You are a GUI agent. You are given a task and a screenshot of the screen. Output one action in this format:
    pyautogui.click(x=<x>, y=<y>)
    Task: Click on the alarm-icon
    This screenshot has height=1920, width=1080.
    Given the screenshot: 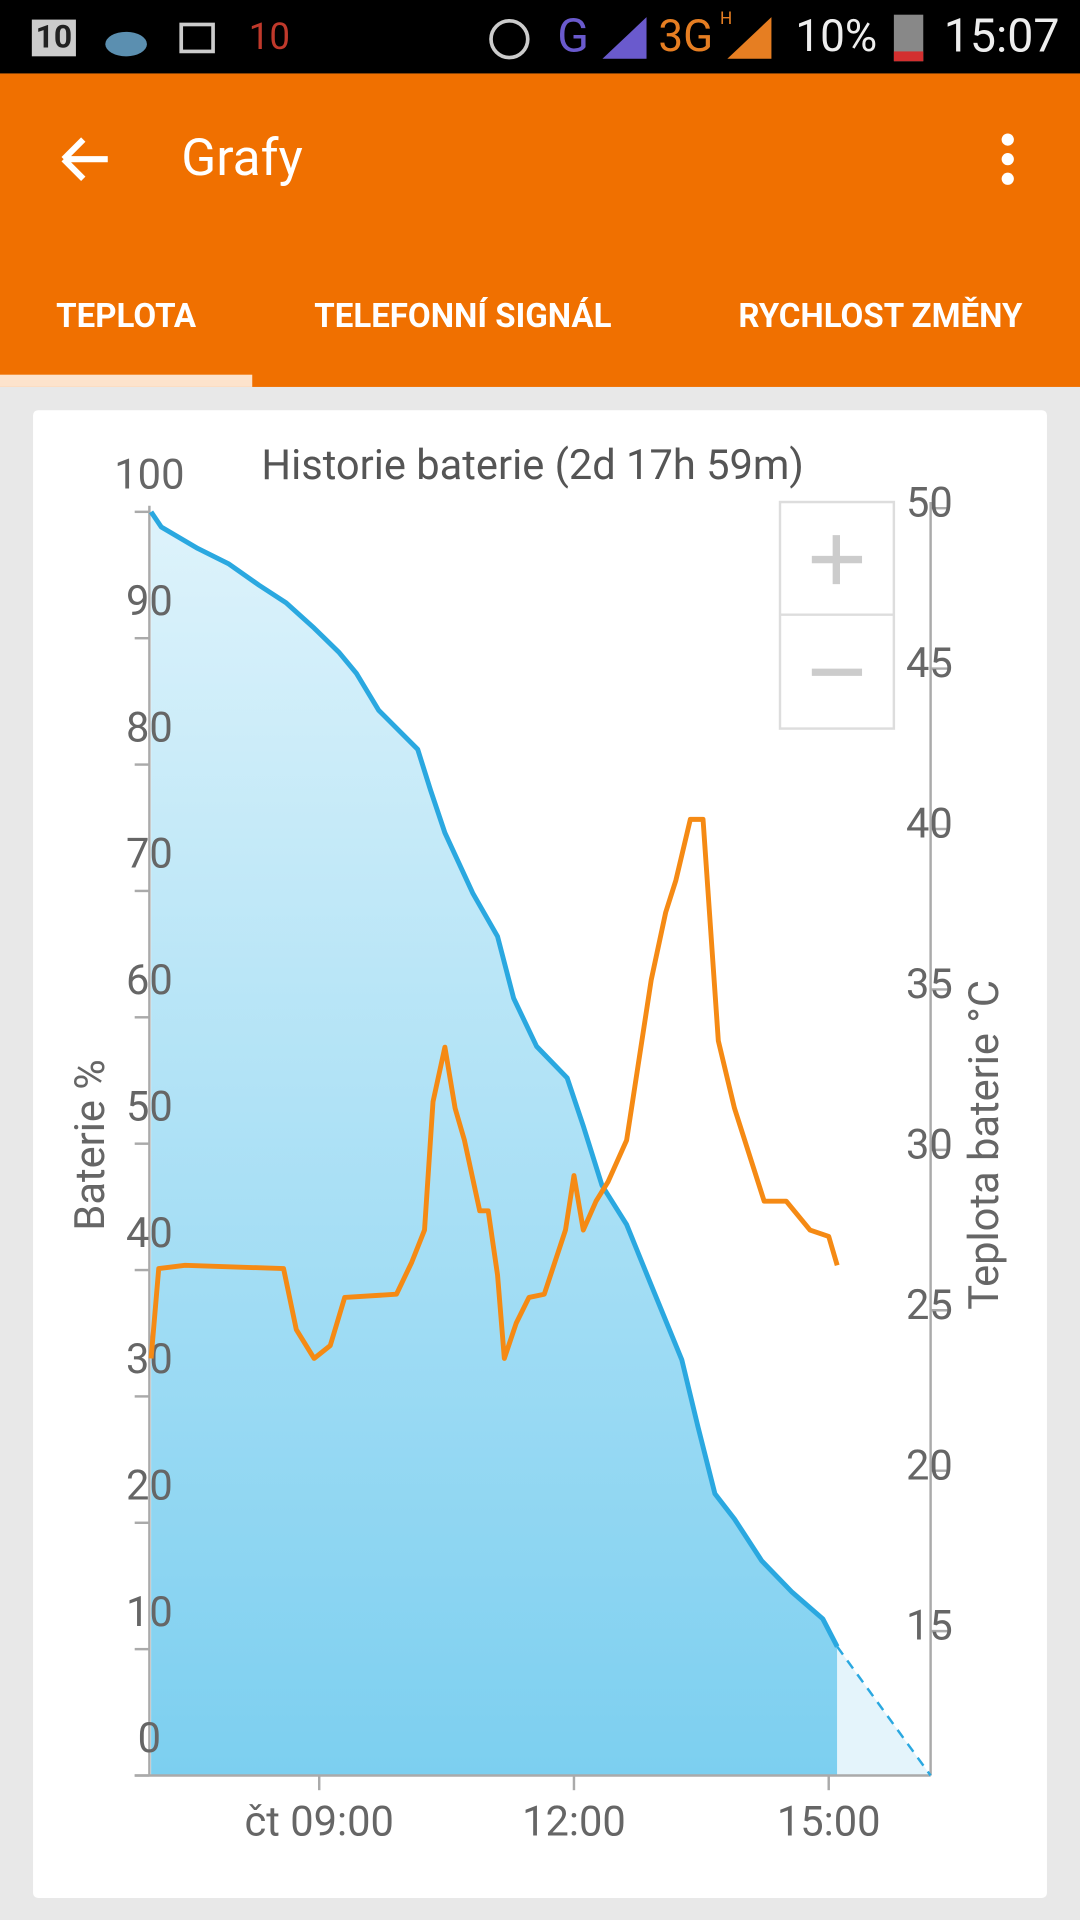 What is the action you would take?
    pyautogui.click(x=509, y=39)
    